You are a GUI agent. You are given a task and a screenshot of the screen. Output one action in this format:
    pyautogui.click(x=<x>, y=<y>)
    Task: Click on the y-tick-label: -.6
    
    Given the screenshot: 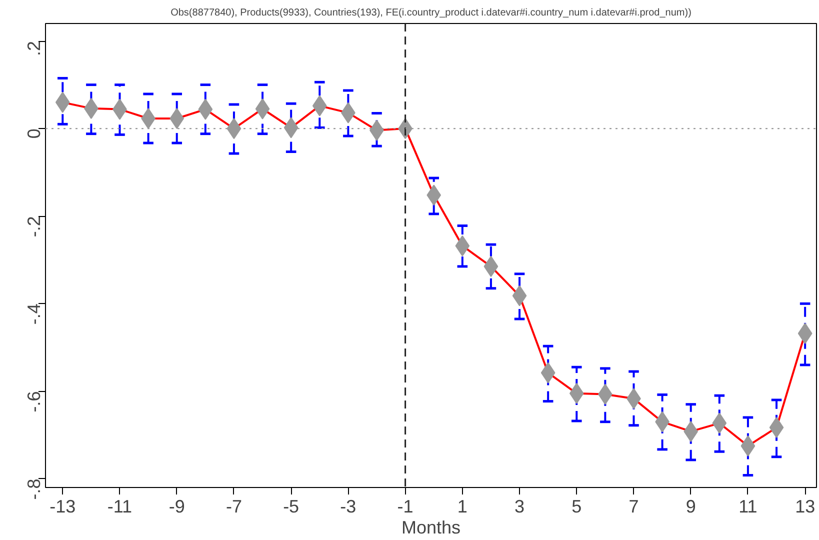 What is the action you would take?
    pyautogui.click(x=34, y=401)
    